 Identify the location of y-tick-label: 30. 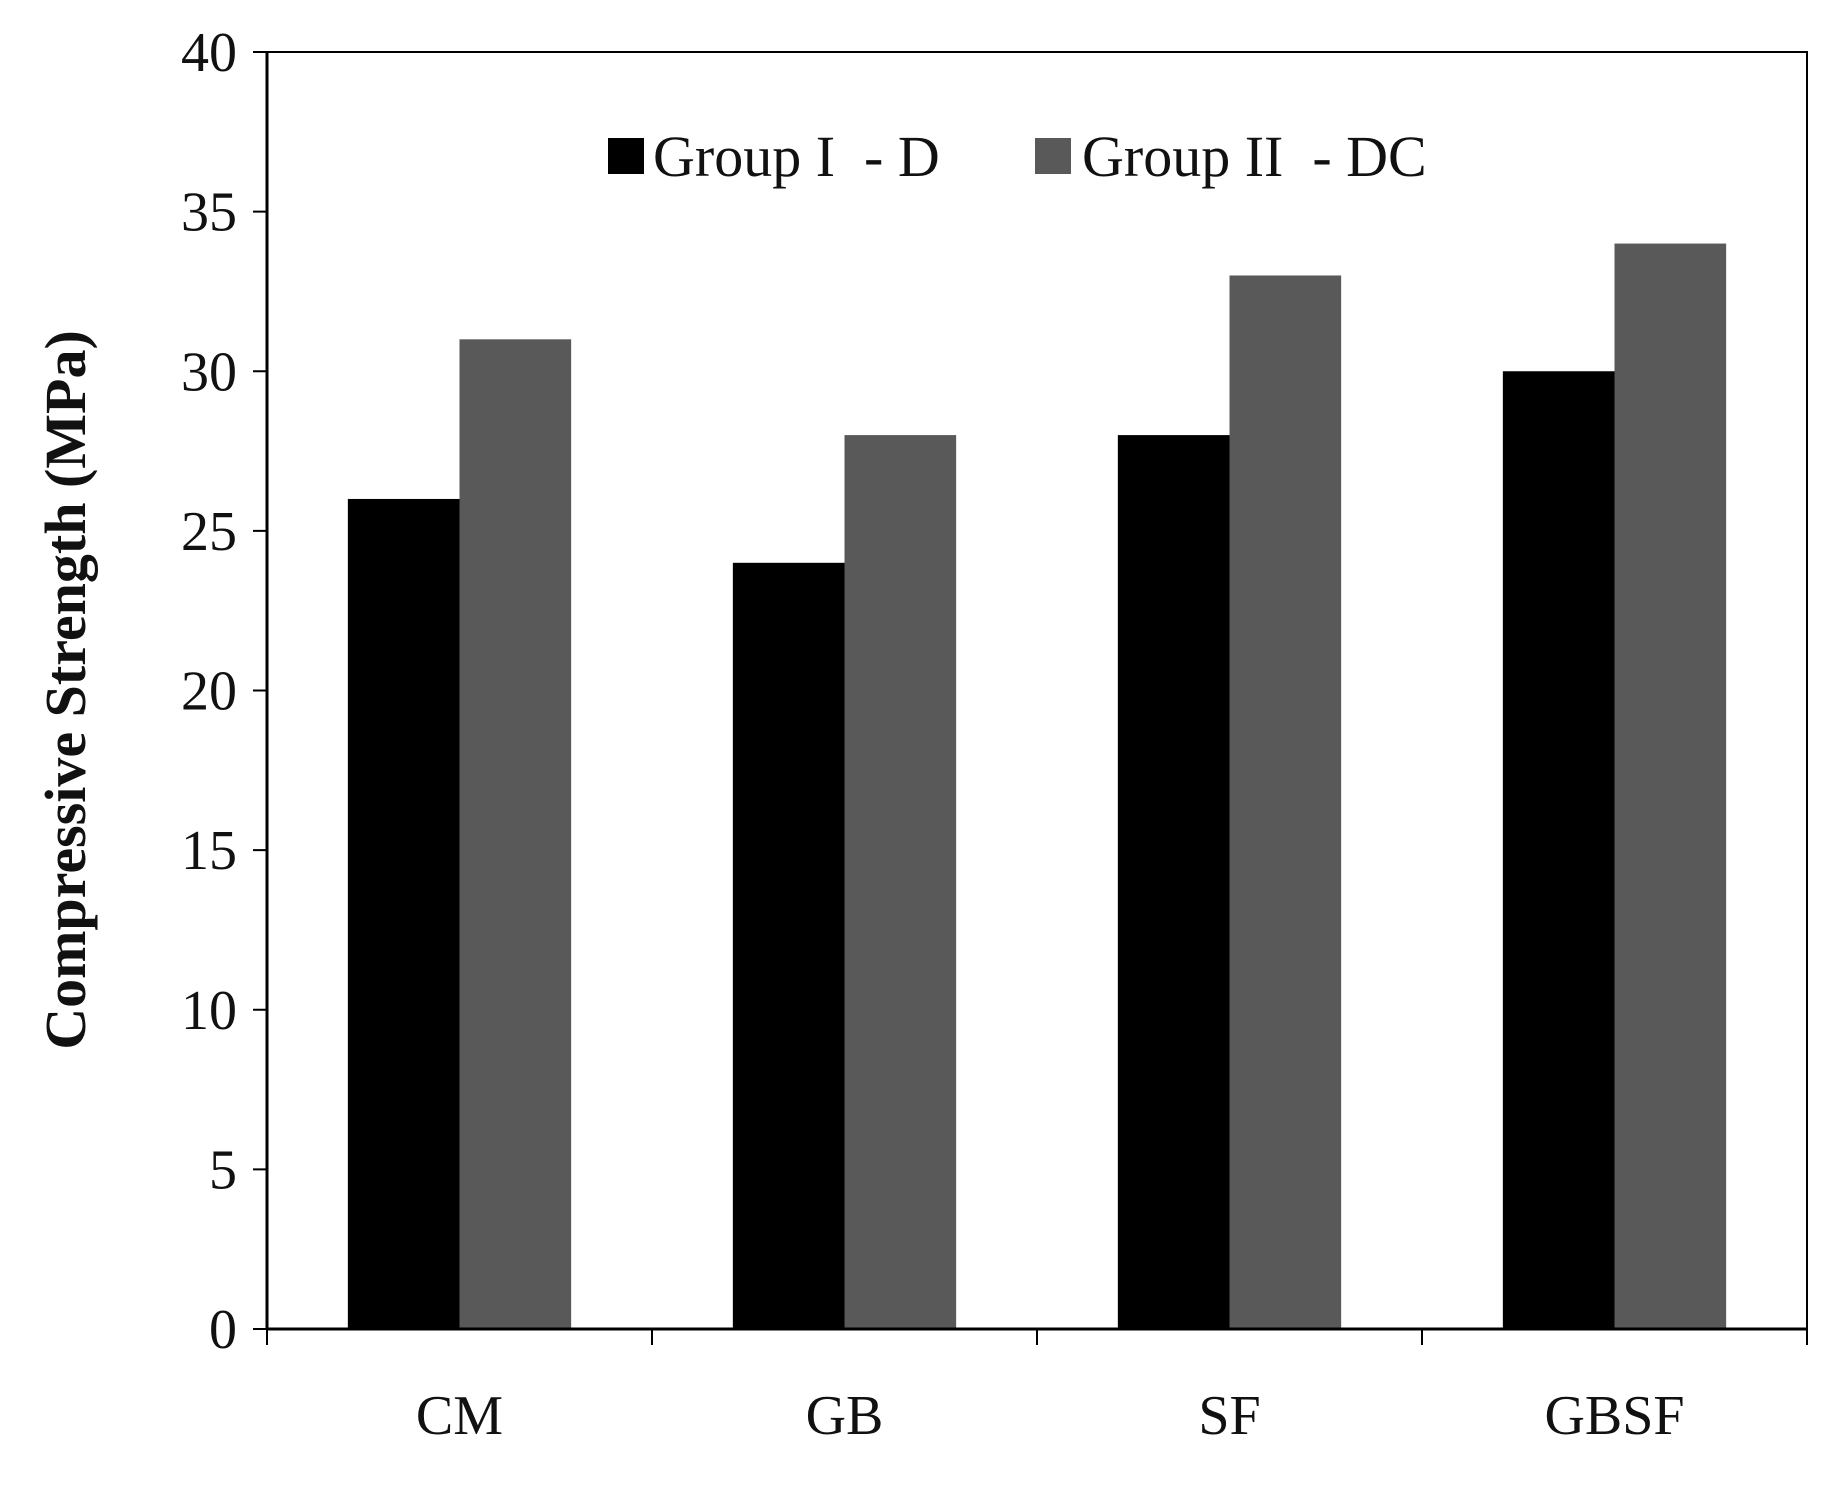
(209, 372).